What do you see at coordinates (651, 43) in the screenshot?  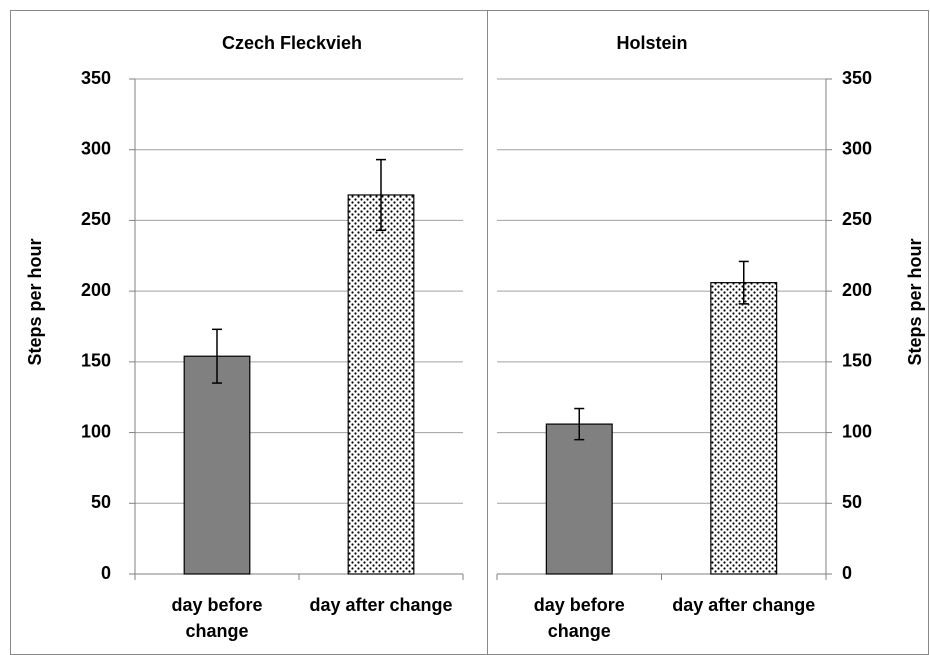 I see `panel-title: Holstein` at bounding box center [651, 43].